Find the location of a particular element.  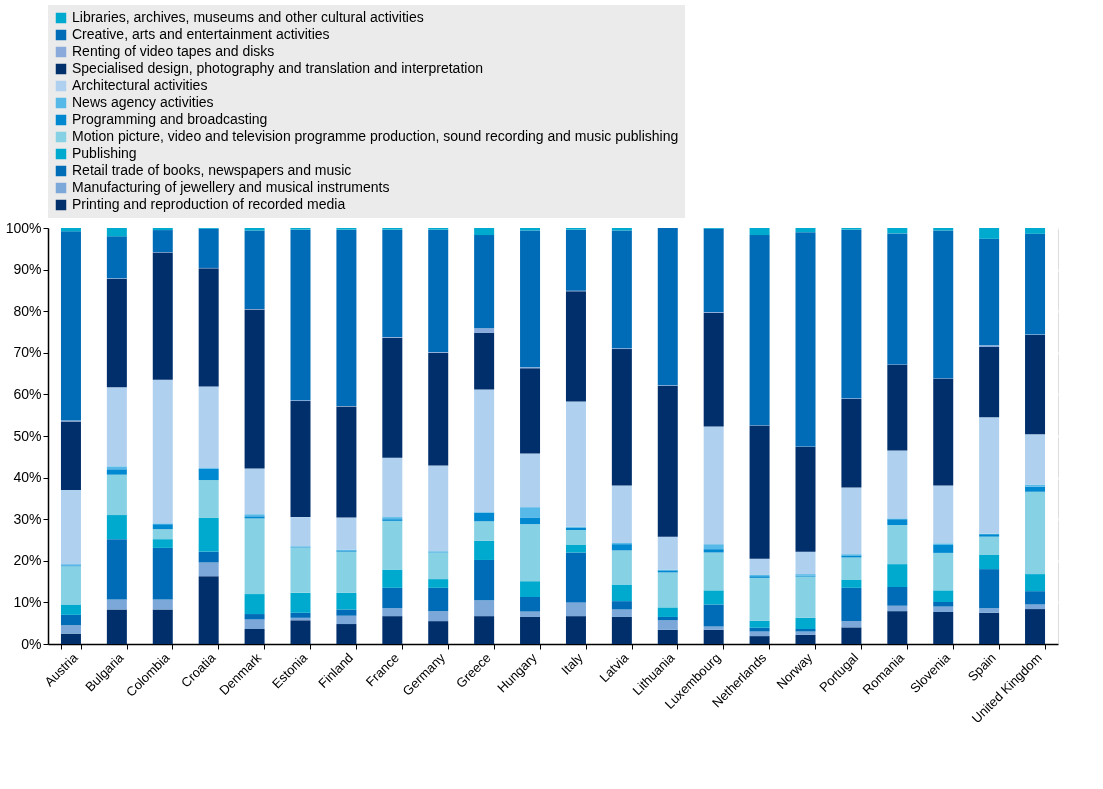

legend-label: Retail trade of books, newspapers and music is located at coordinates (212, 170).